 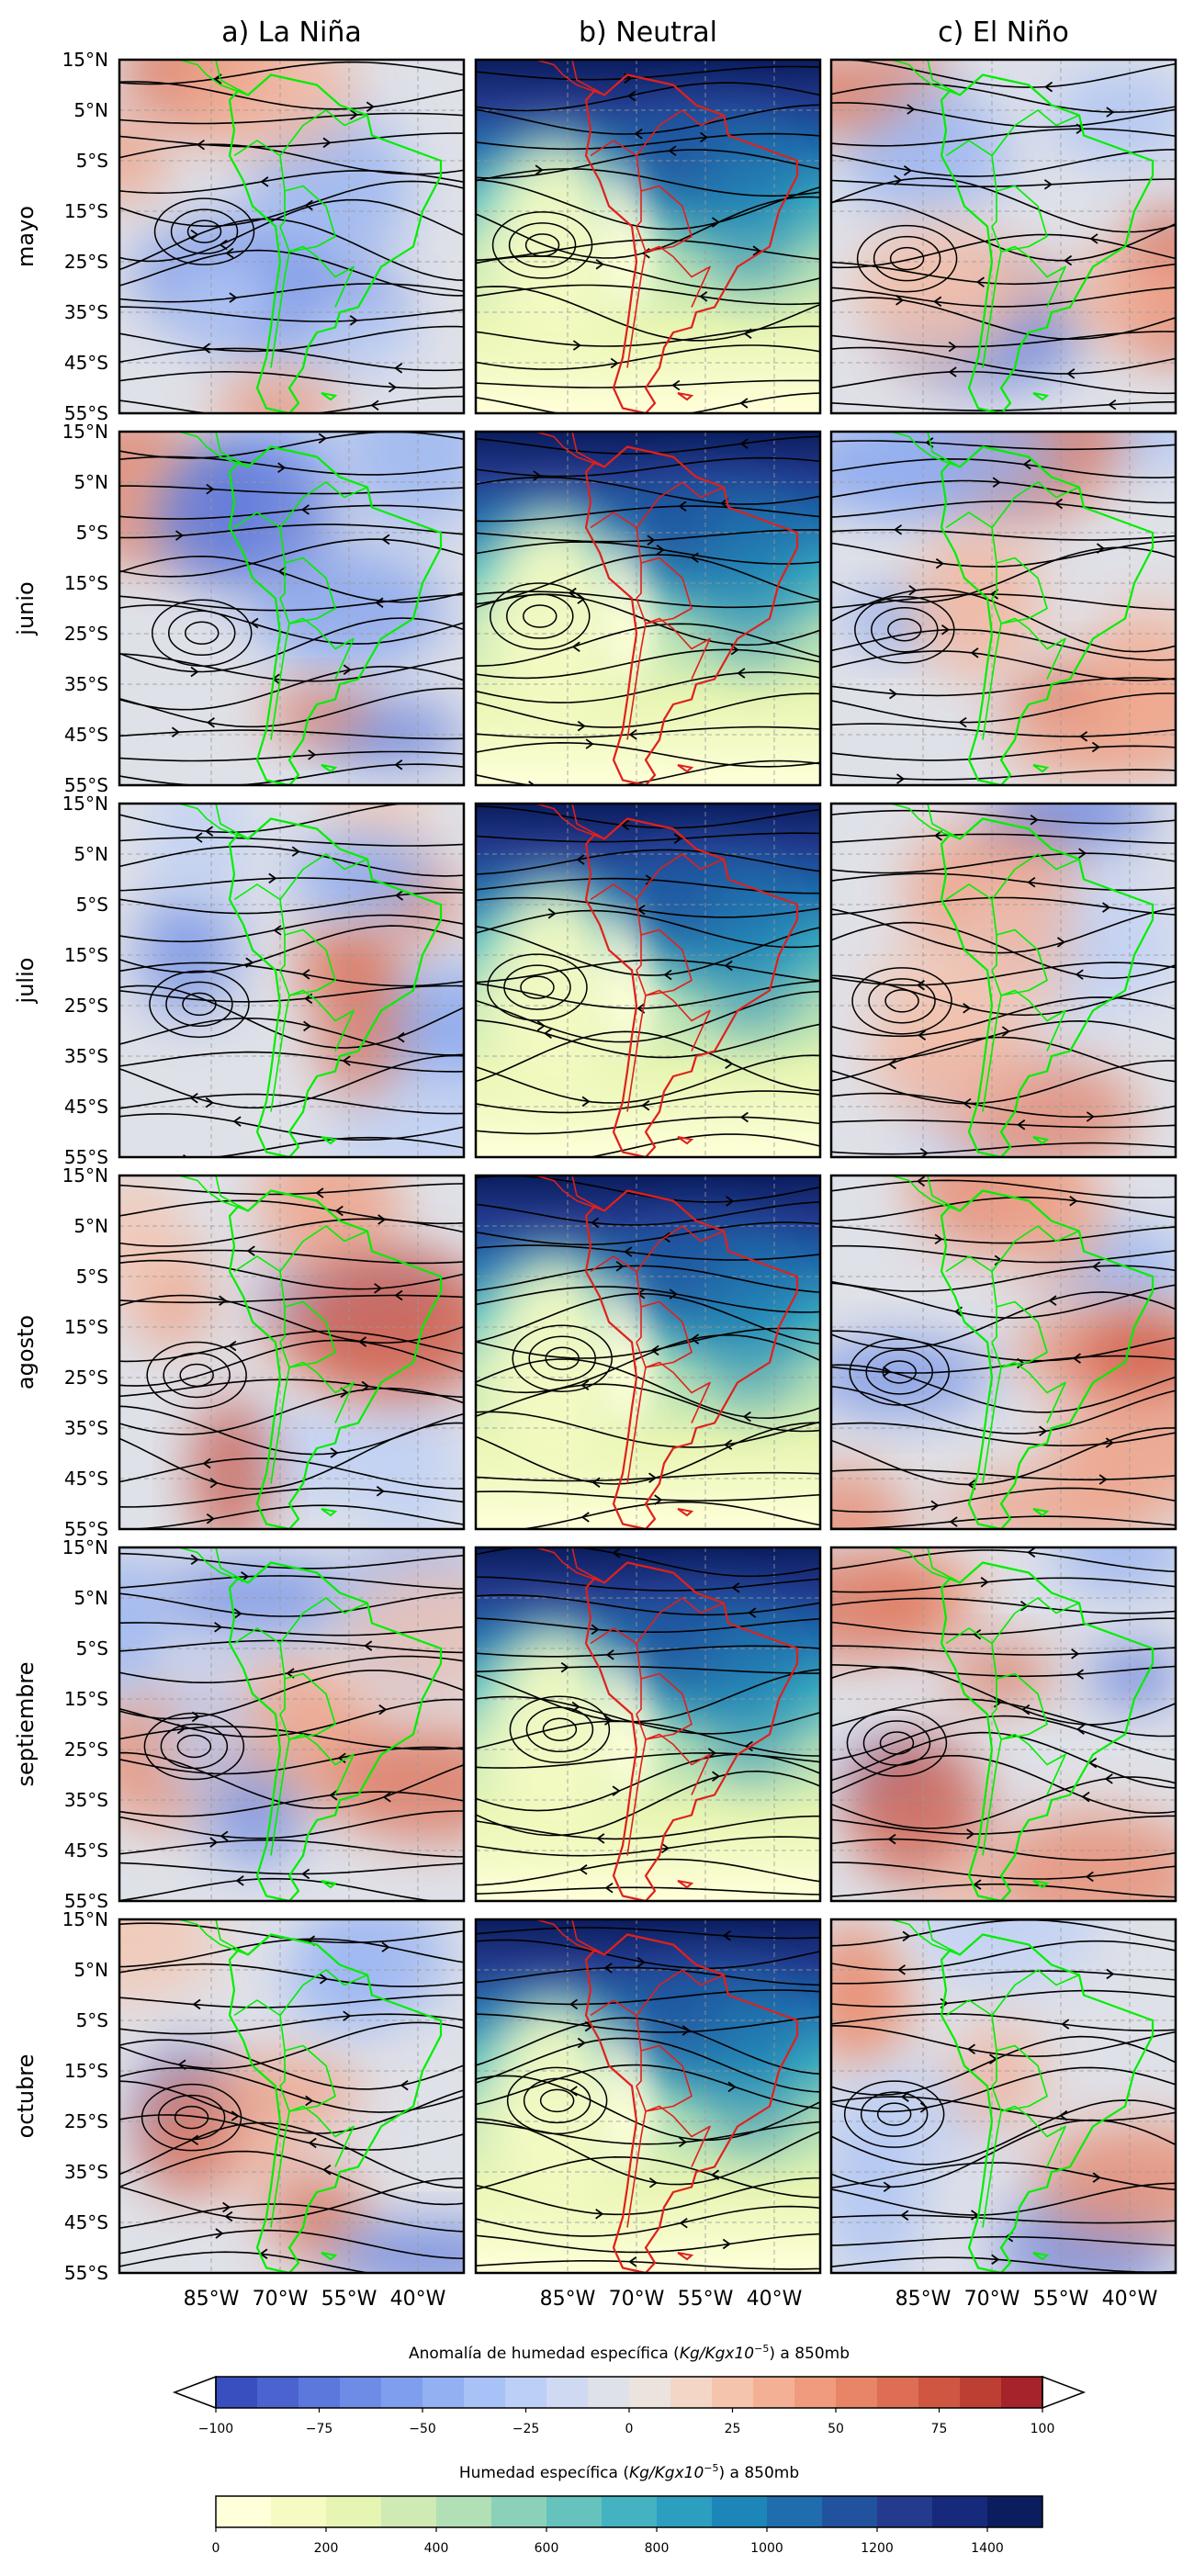 I want to click on colorbar-tick-label: 1200, so click(x=877, y=2548).